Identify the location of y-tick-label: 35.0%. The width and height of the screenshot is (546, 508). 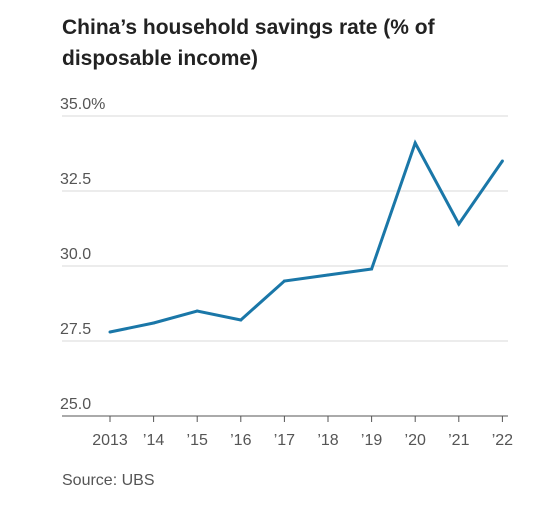
(82, 104).